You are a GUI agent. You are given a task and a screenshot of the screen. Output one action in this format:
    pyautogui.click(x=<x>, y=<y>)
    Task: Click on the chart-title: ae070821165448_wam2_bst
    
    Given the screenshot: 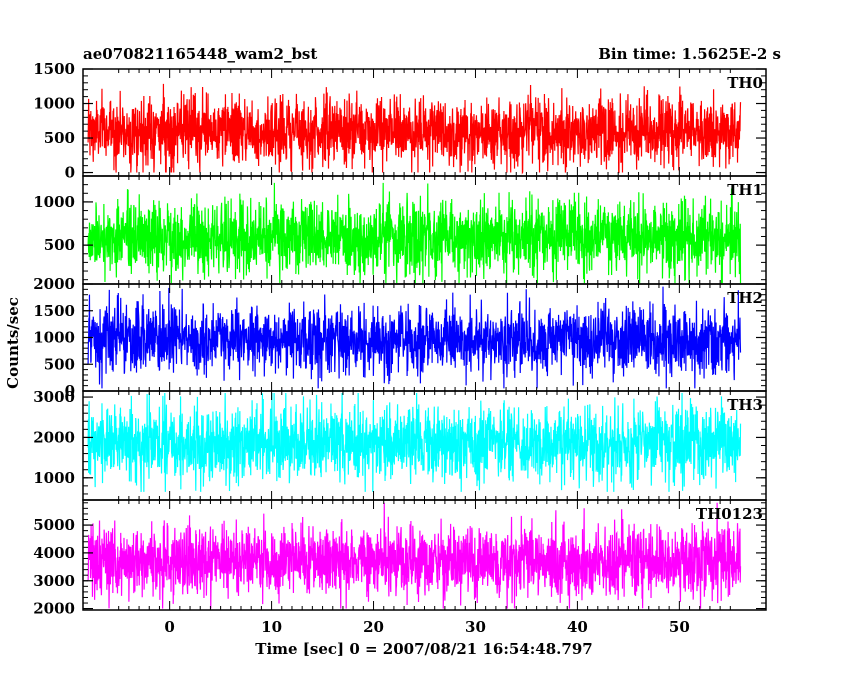 What is the action you would take?
    pyautogui.click(x=200, y=54)
    